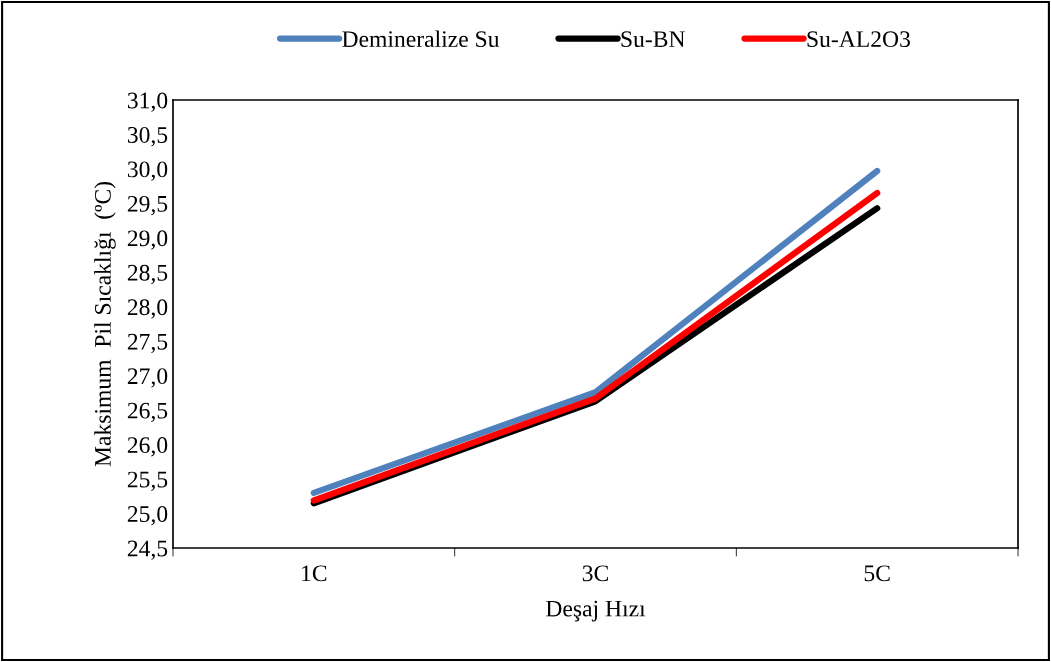  Describe the element at coordinates (147, 550) in the screenshot. I see `y-tick-label: 24,5` at that location.